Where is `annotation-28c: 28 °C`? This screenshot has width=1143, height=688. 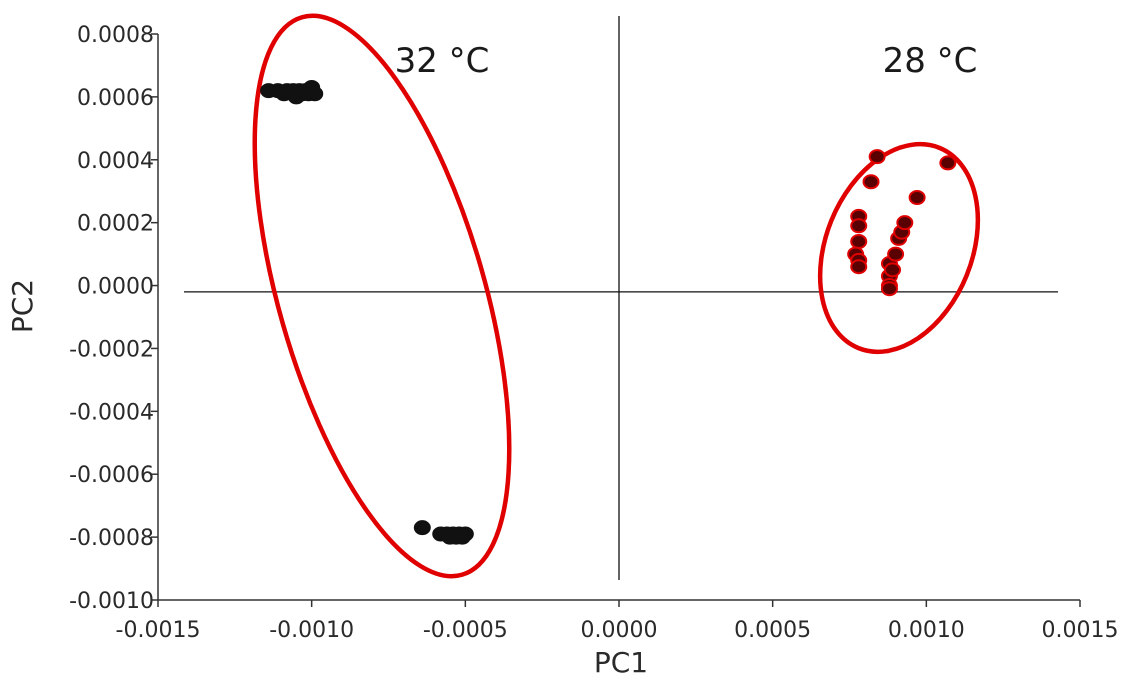 annotation-28c: 28 °C is located at coordinates (930, 61).